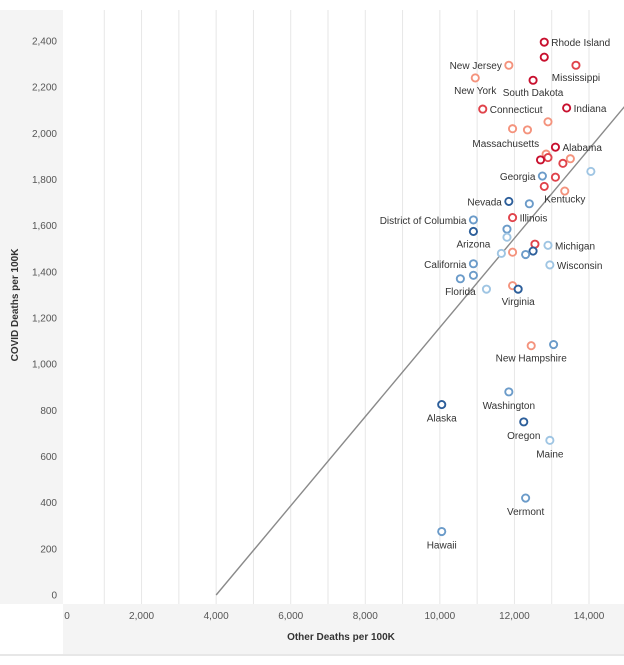  What do you see at coordinates (460, 292) in the screenshot?
I see `point-label-florida: Florida` at bounding box center [460, 292].